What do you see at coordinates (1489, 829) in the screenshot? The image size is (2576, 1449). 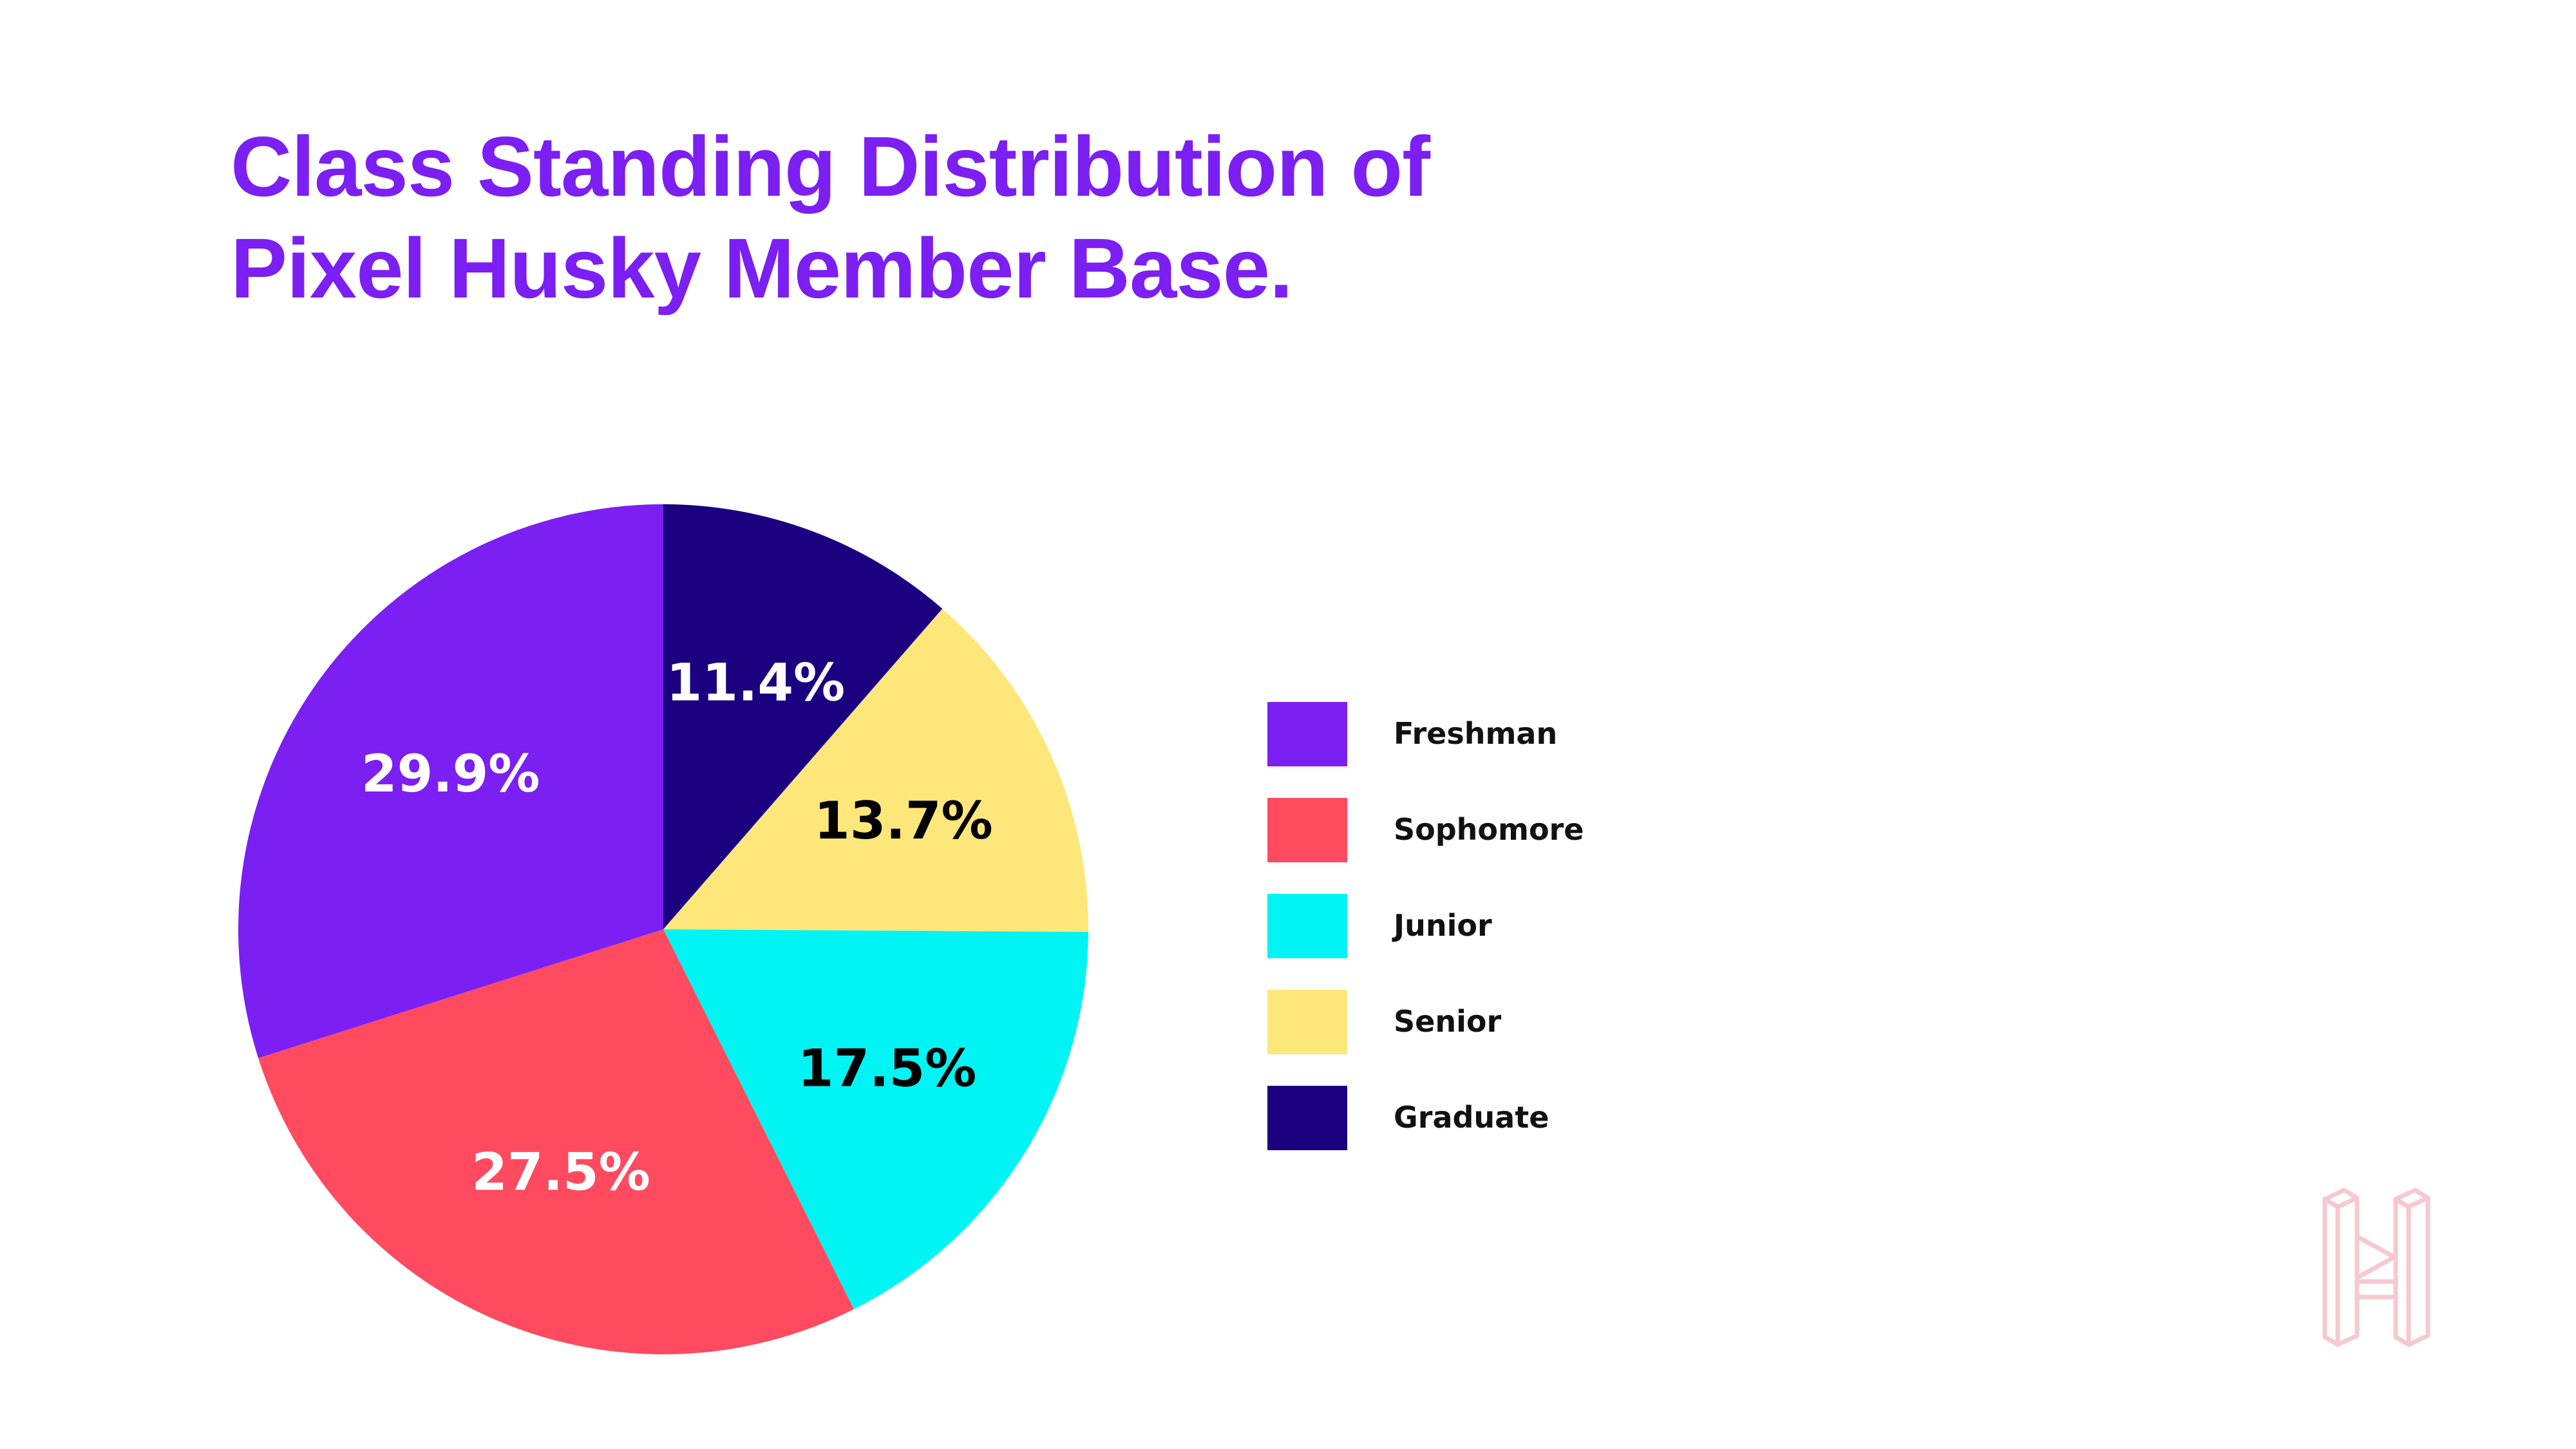 I see `legend-label-sophomore: Sophomore` at bounding box center [1489, 829].